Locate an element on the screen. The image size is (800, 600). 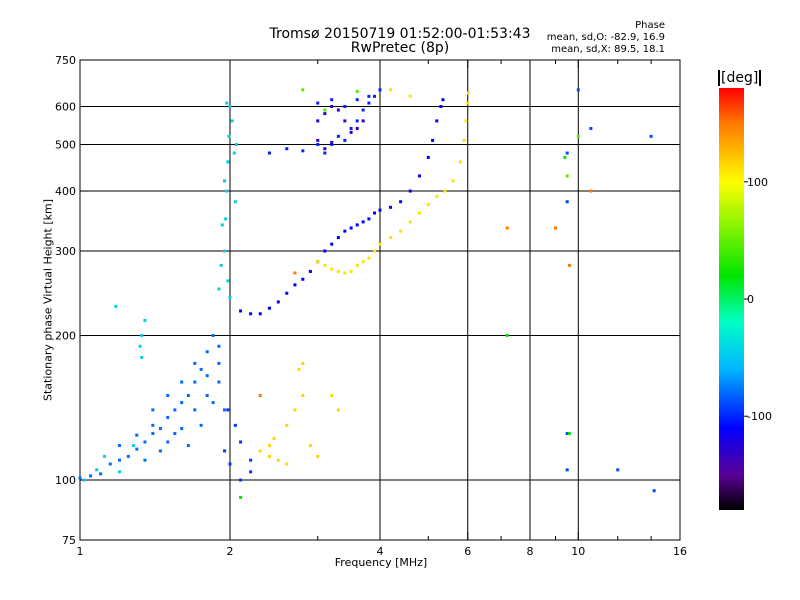
y-axis-label: Stationary phase Virtual Height [km] is located at coordinates (48, 300).